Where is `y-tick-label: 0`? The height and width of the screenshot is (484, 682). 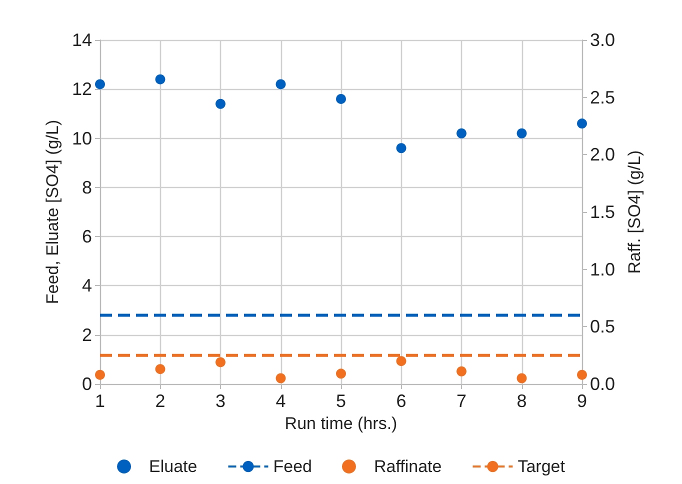 y-tick-label: 0 is located at coordinates (87, 384).